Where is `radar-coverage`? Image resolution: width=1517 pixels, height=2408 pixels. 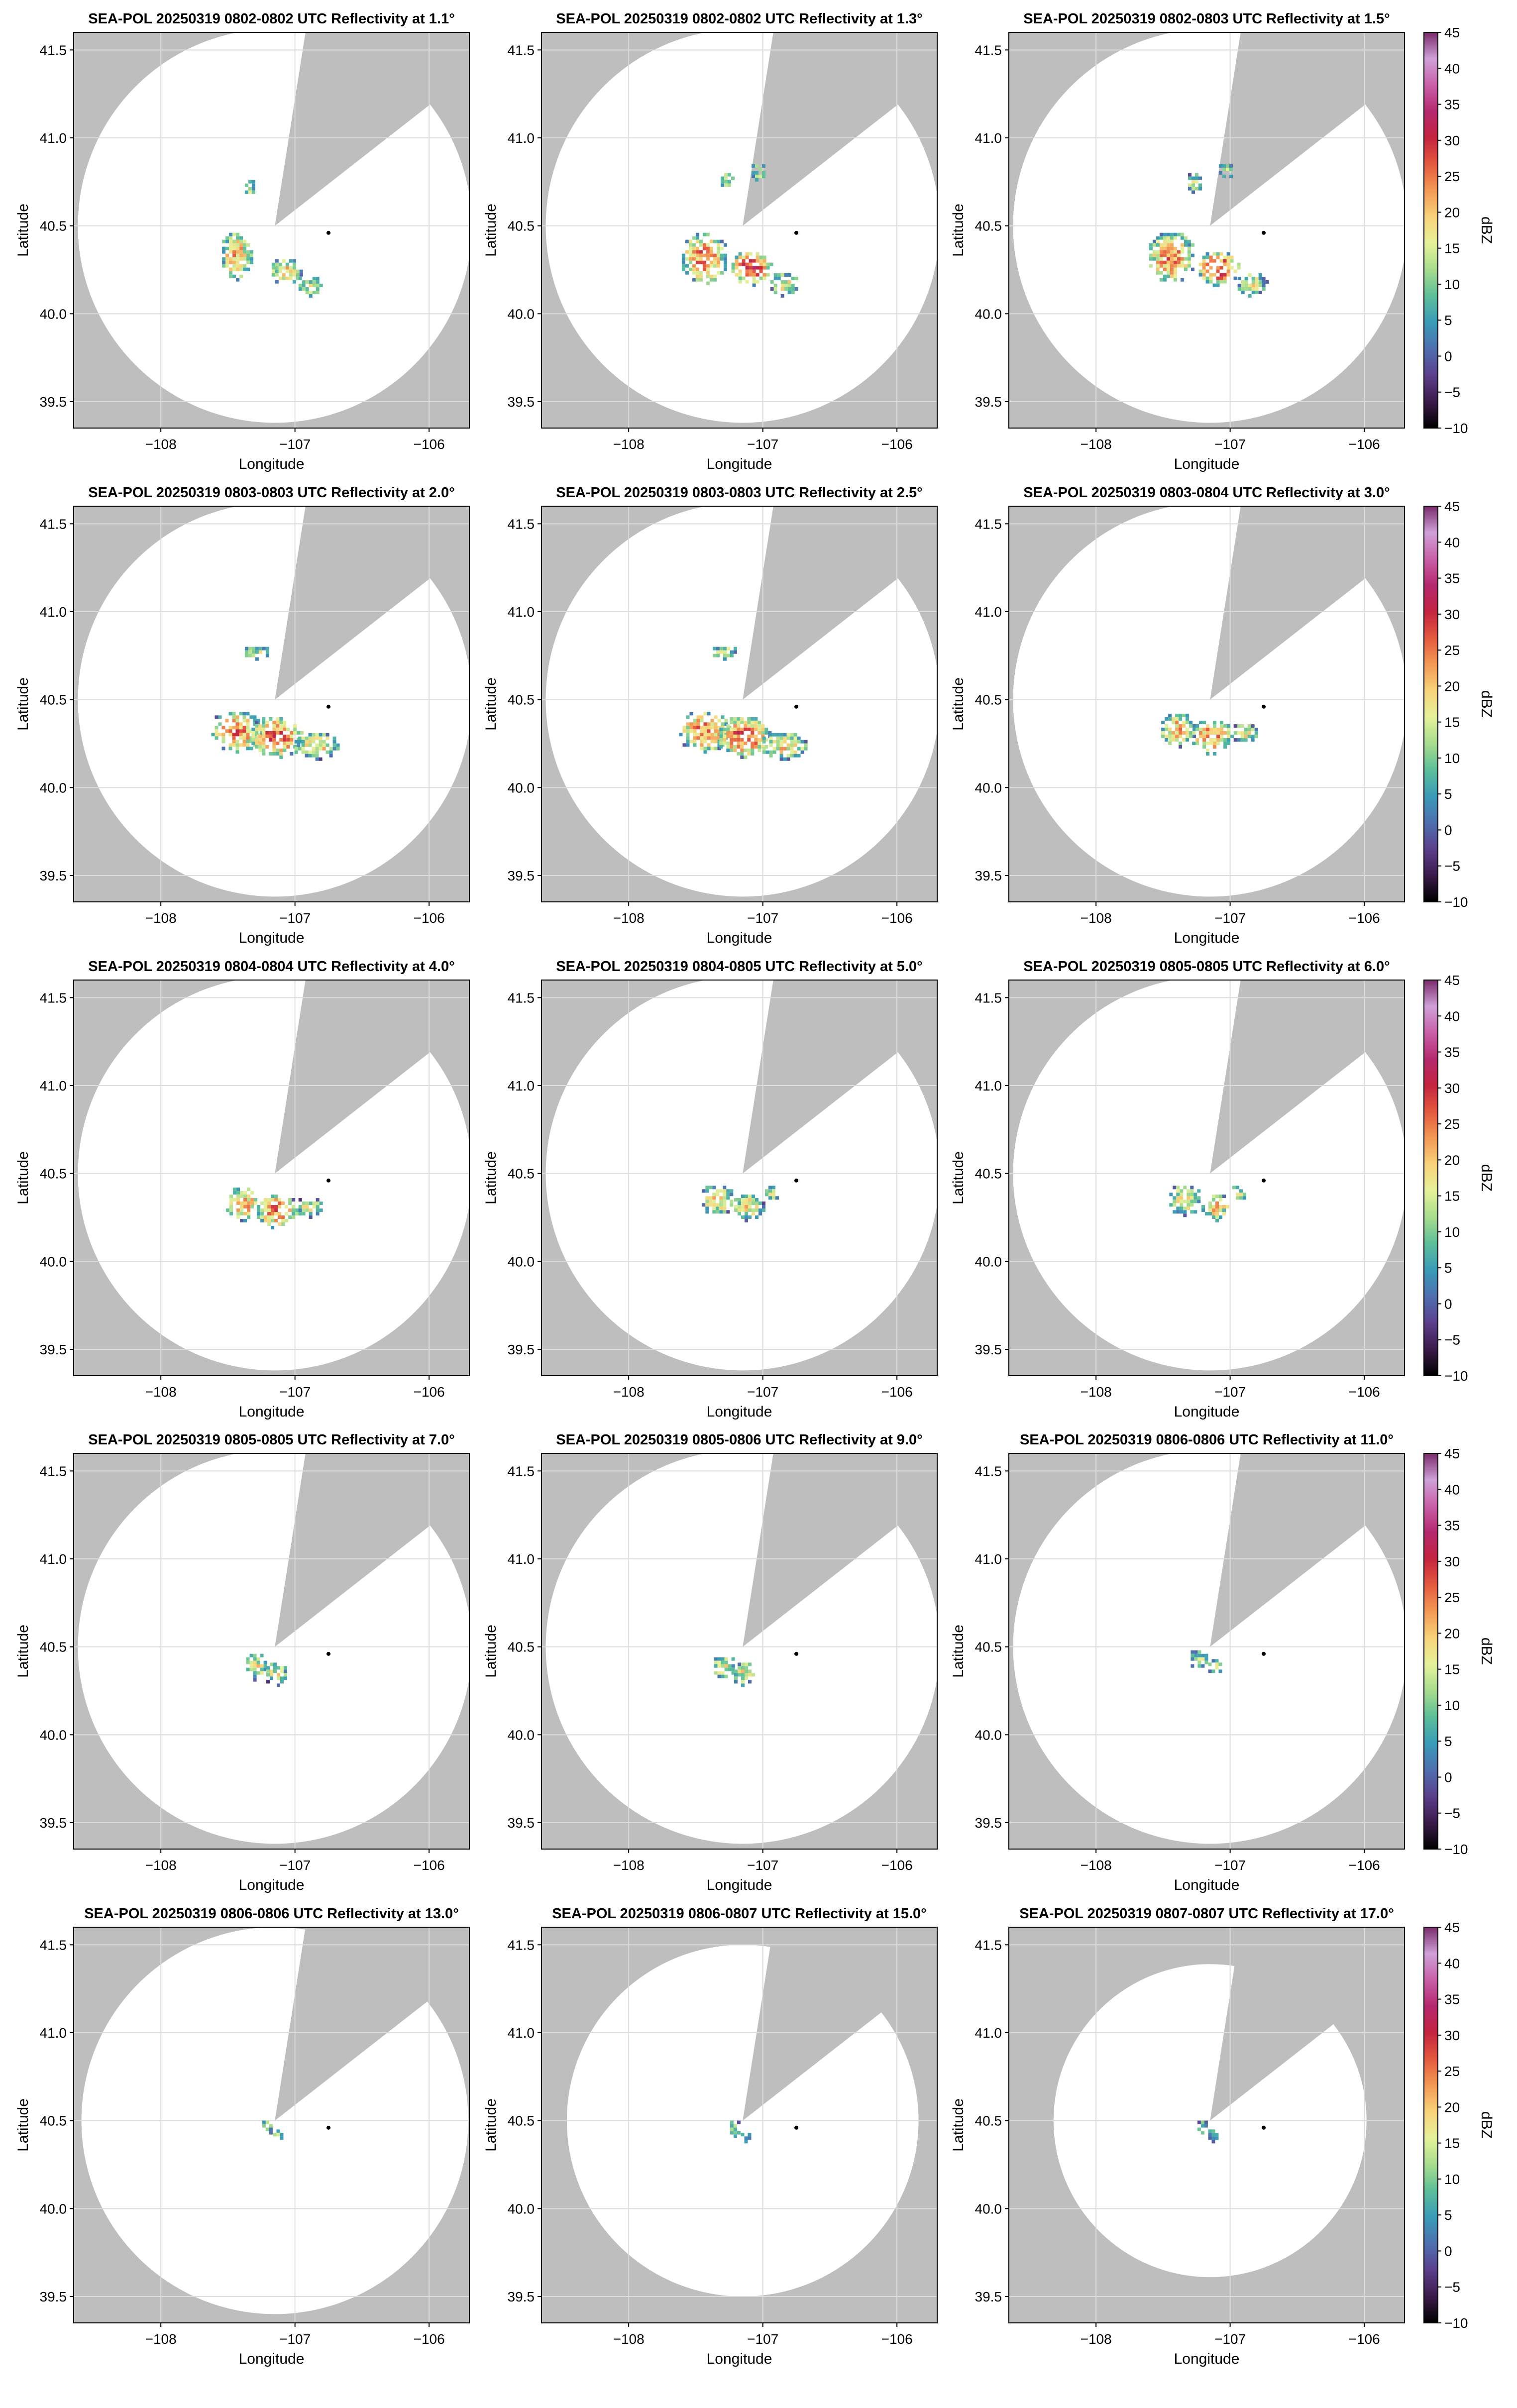 radar-coverage is located at coordinates (1209, 1649).